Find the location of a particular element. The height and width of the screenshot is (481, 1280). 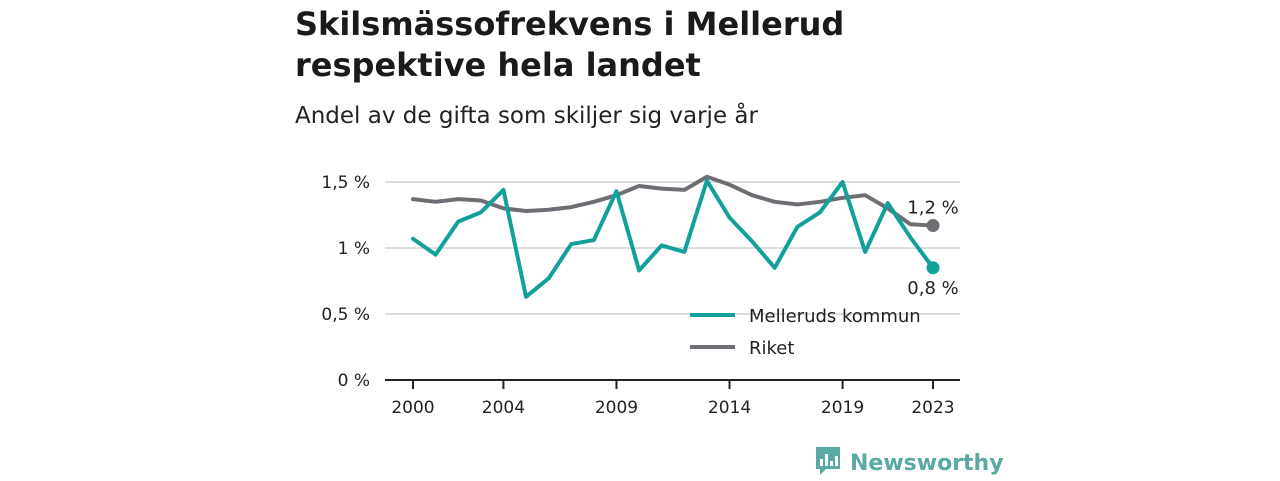

x-tick-label: 2014 is located at coordinates (729, 408).